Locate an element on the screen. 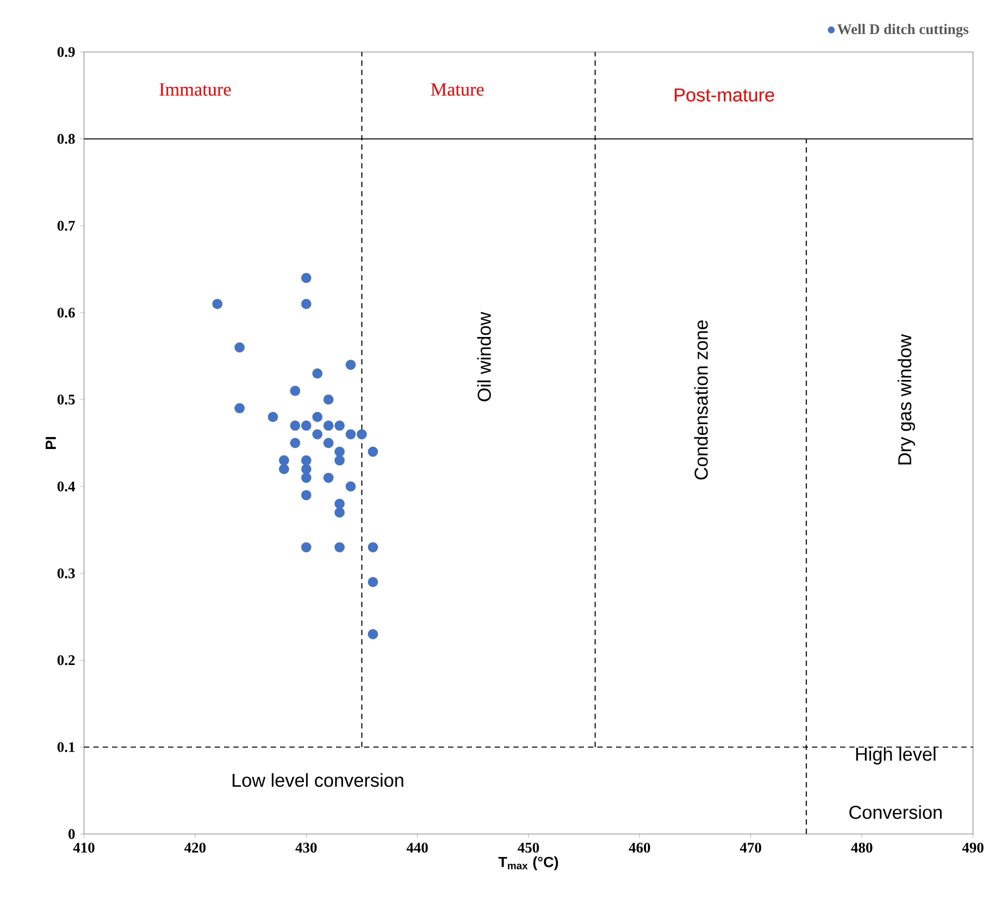 Image resolution: width=992 pixels, height=910 pixels. x-tick-label: 410 is located at coordinates (83, 847).